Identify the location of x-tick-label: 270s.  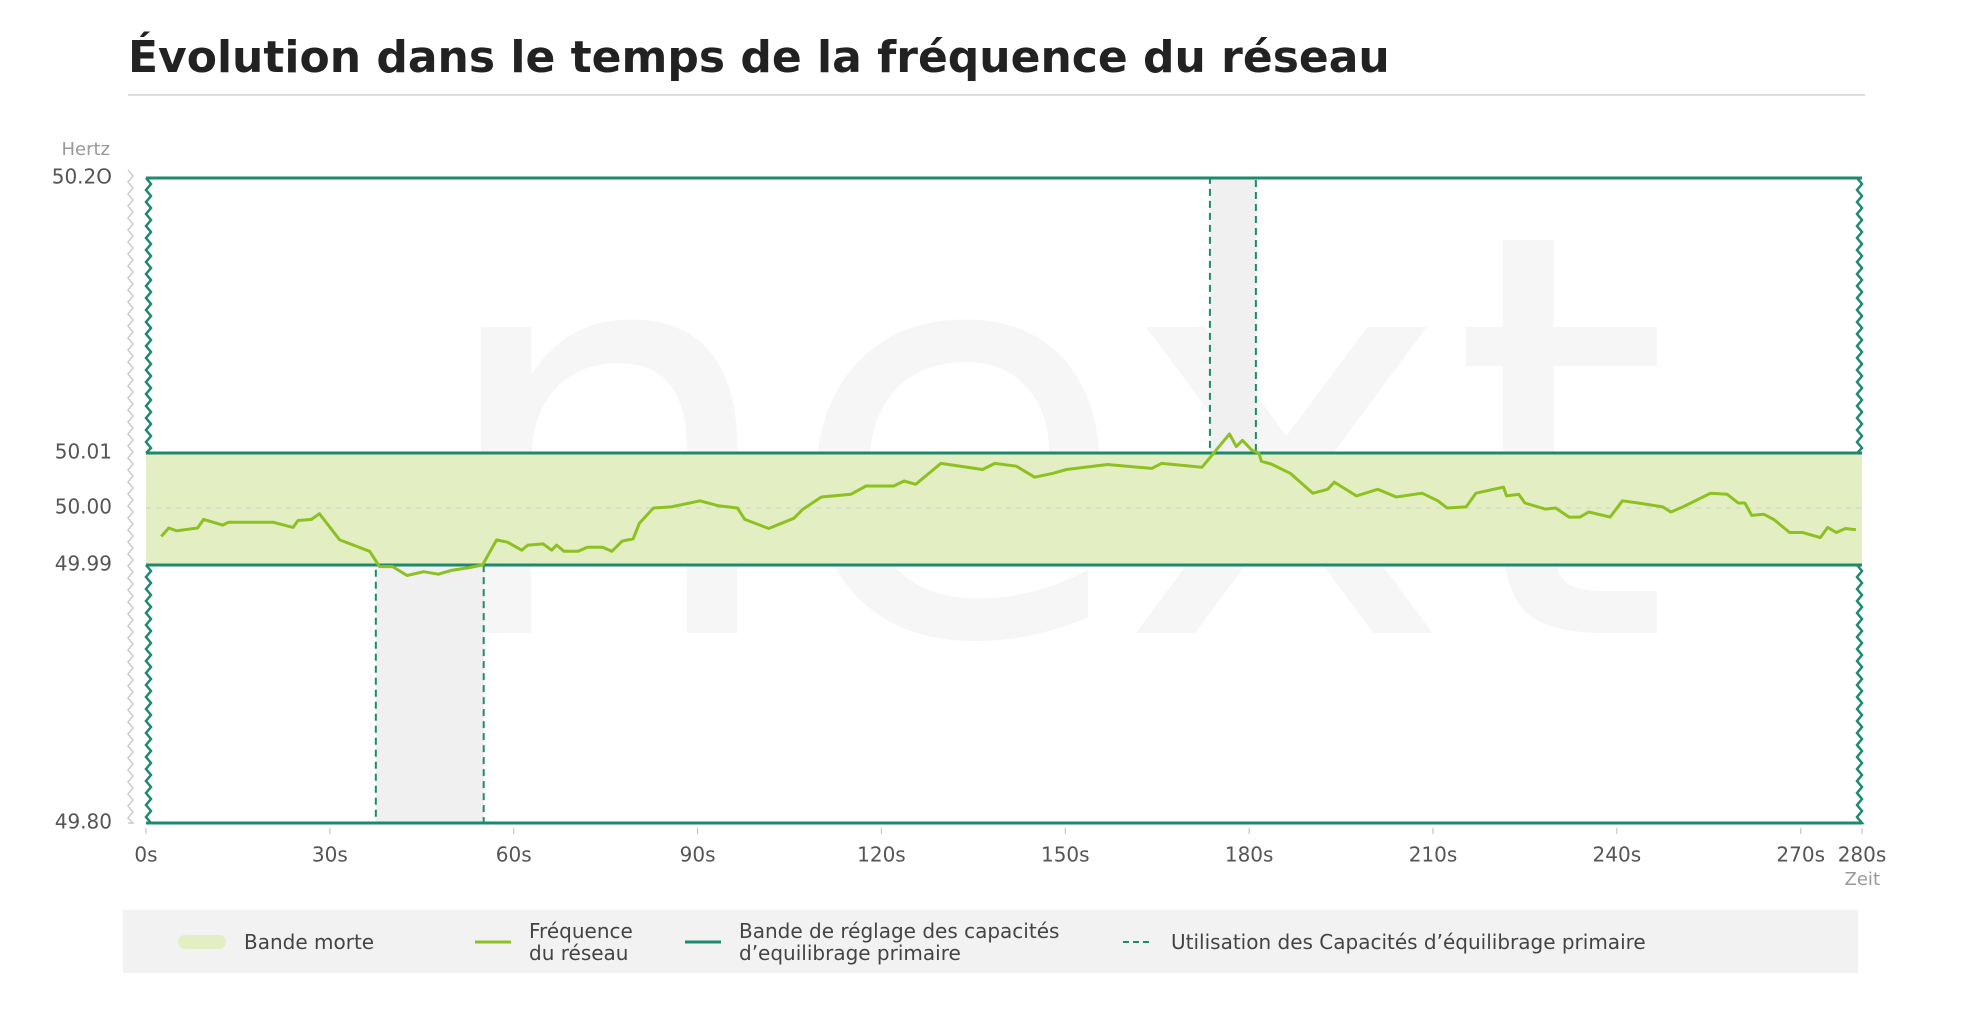
(1800, 855).